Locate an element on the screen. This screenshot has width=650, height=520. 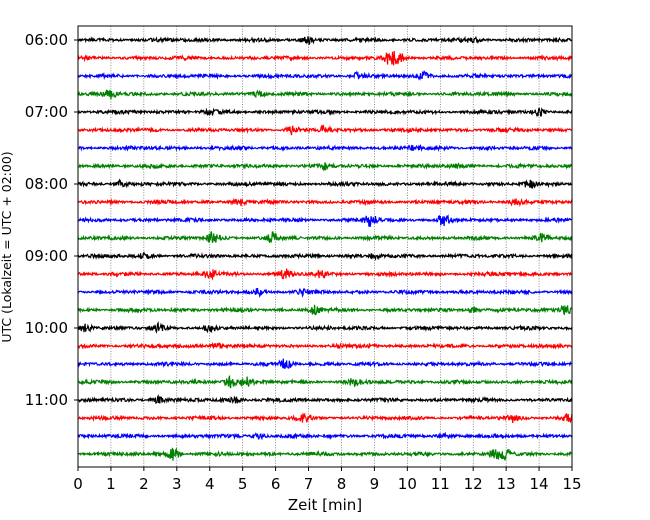
x-tick-label: 4 is located at coordinates (210, 484).